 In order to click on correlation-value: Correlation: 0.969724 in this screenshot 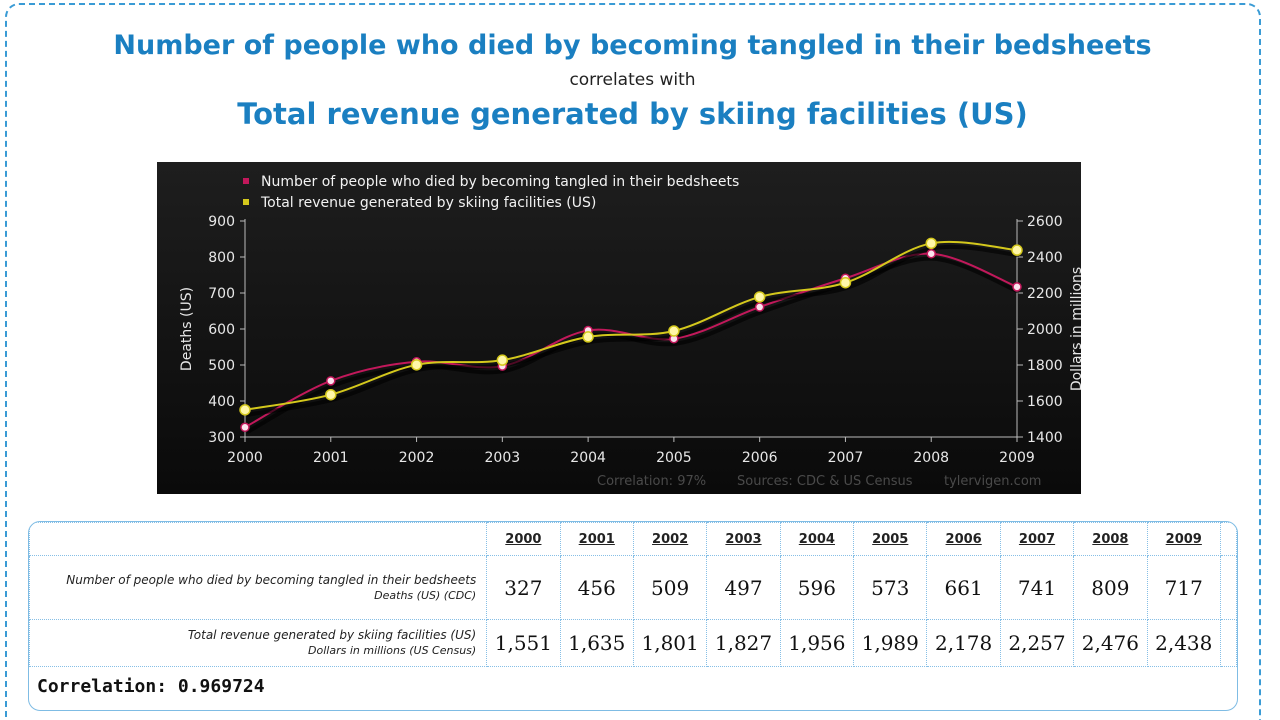, I will do `click(151, 686)`.